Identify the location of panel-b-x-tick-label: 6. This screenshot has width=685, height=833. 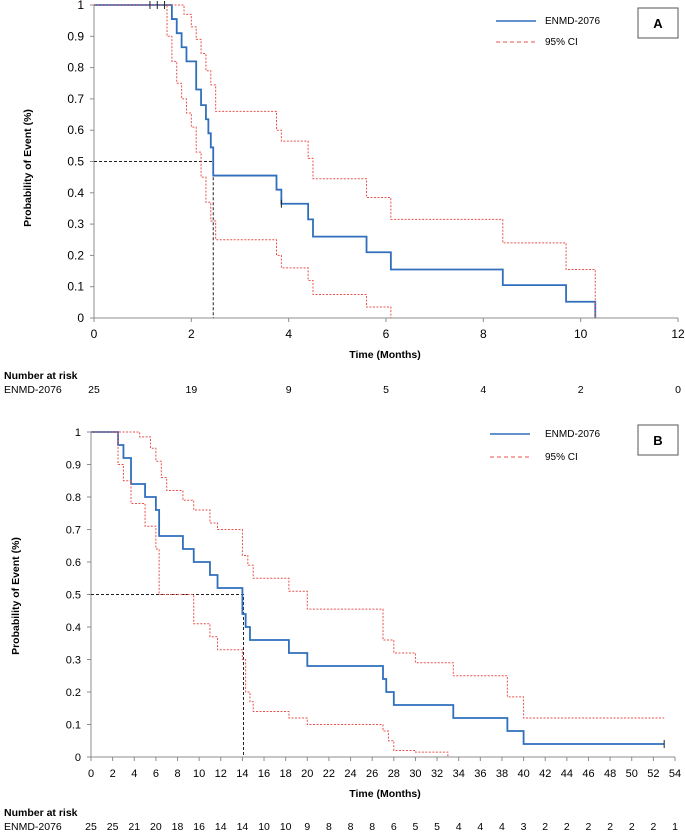
(156, 774).